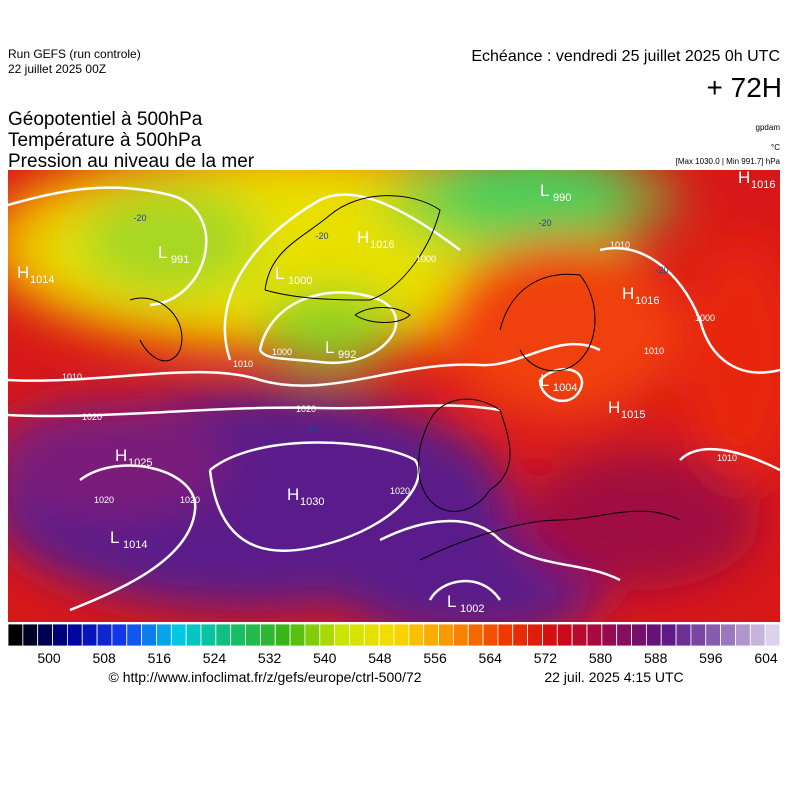  I want to click on center-value: 992, so click(347, 355).